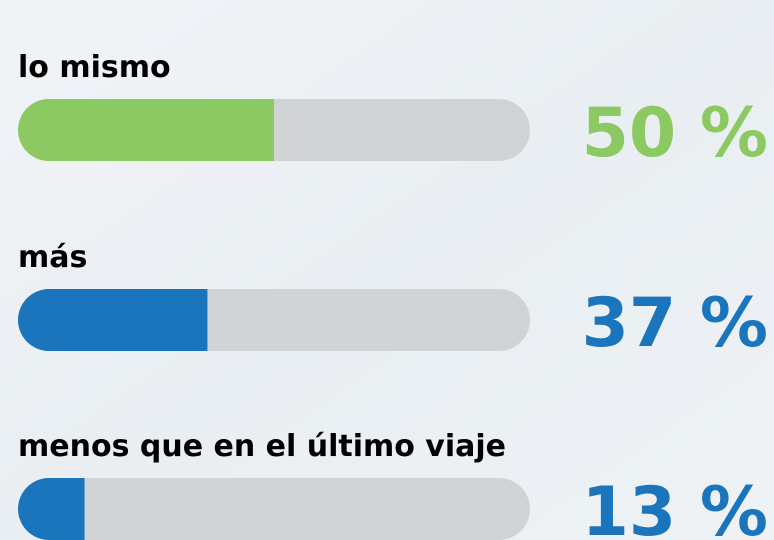 The width and height of the screenshot is (774, 540). Describe the element at coordinates (262, 446) in the screenshot. I see `category-label: menos que en el último viaje` at that location.